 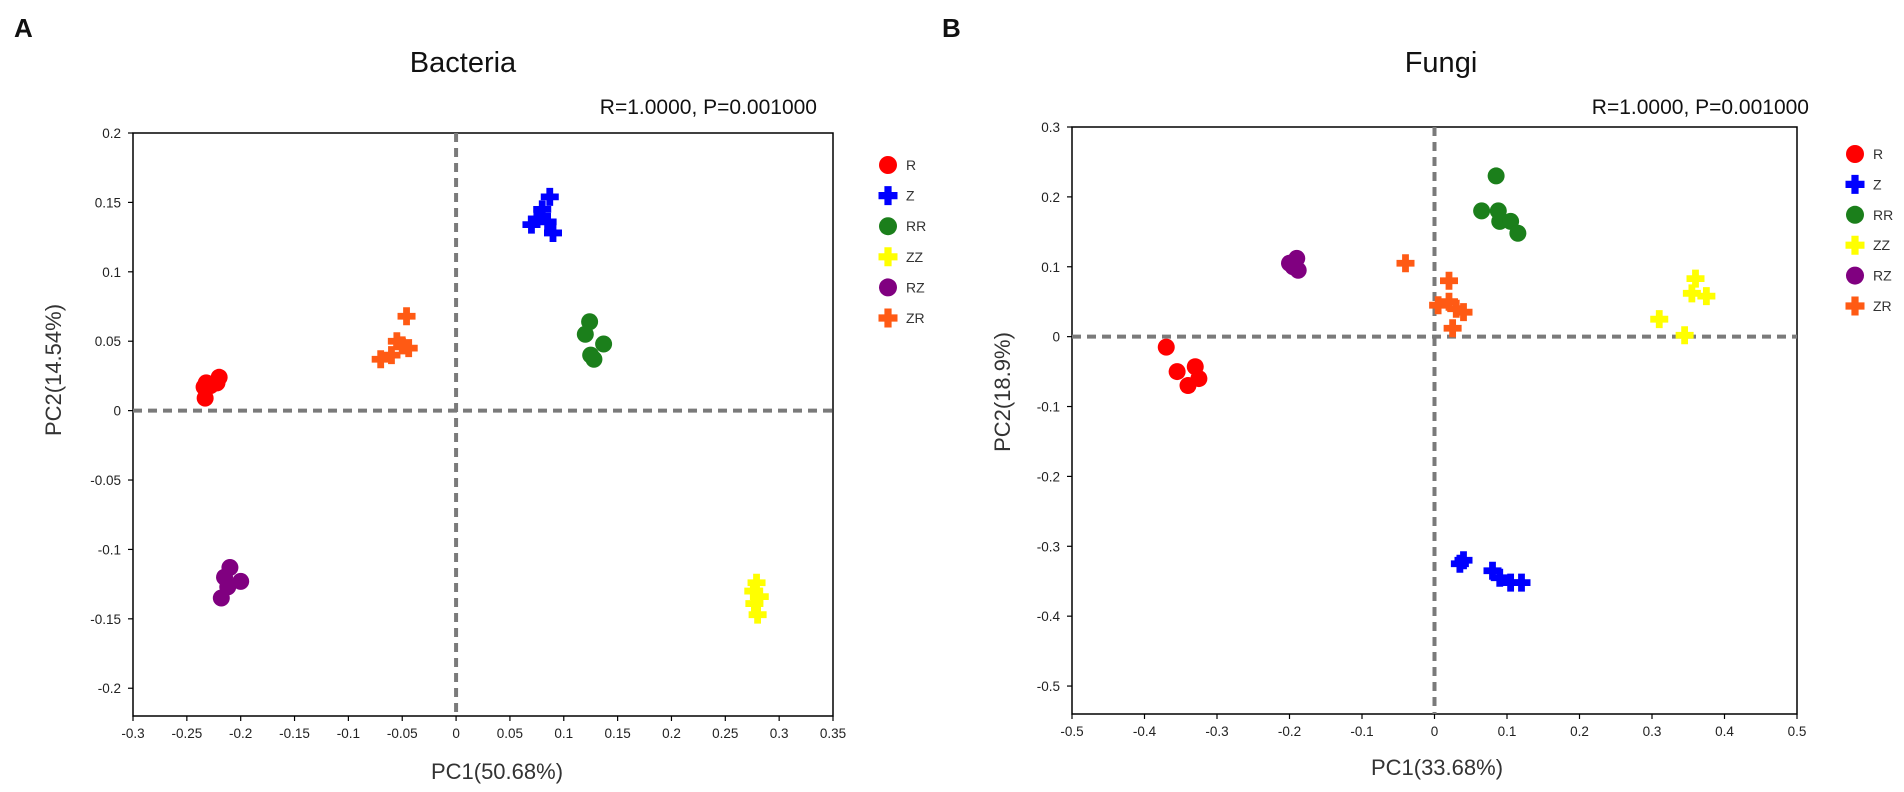 What do you see at coordinates (497, 771) in the screenshot?
I see `panel-a-x-axis-label: PC1(50.68%)` at bounding box center [497, 771].